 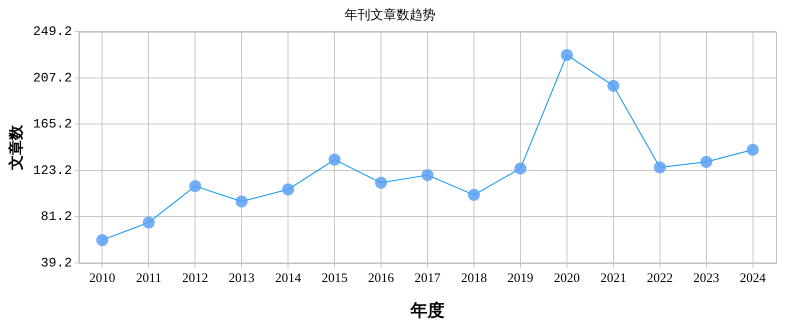 I want to click on y-tick-label: 249.2, so click(x=52, y=32).